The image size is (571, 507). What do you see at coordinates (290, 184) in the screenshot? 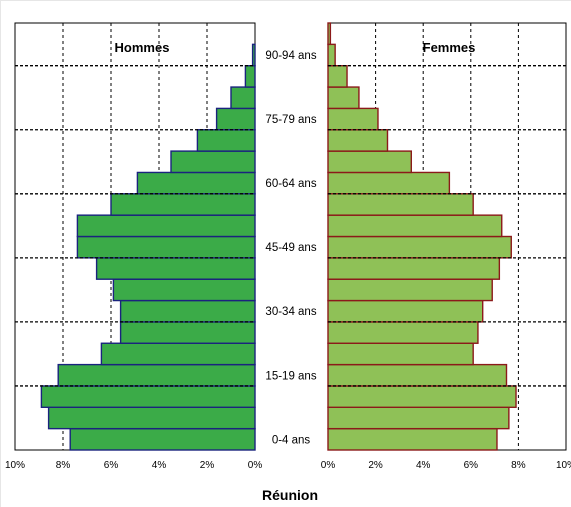
I see `age-label: 60-64 ans` at bounding box center [290, 184].